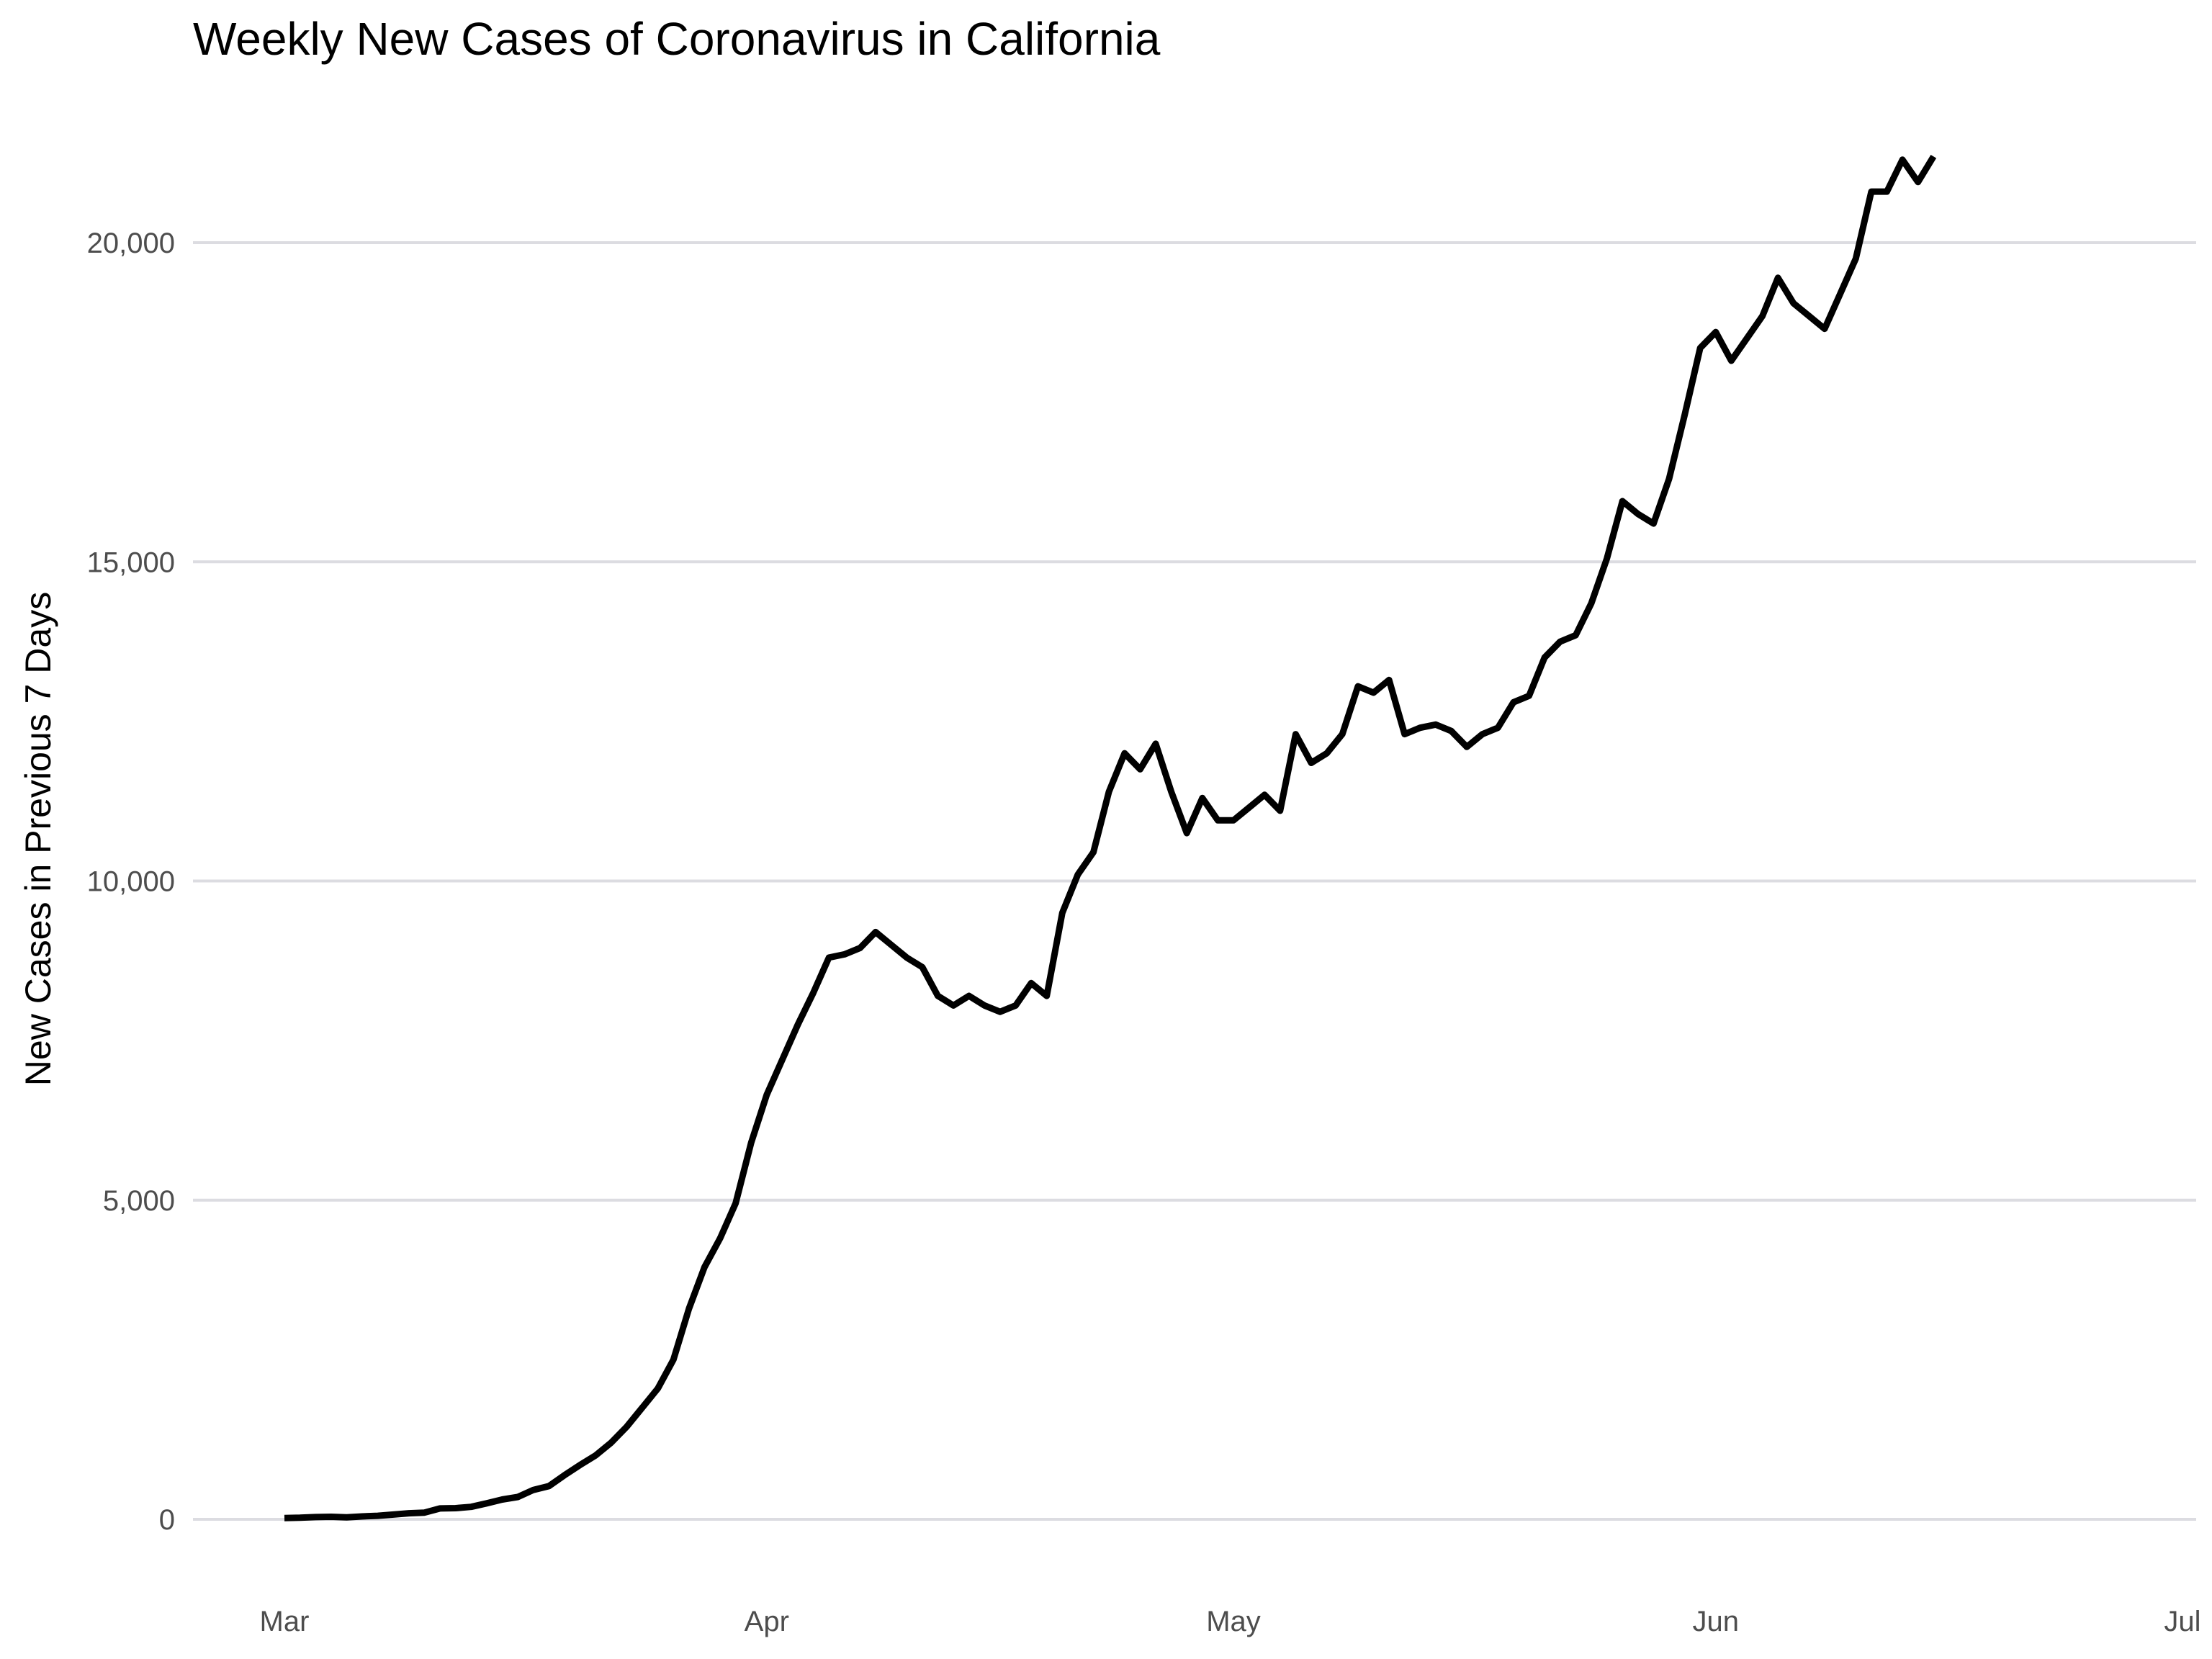 The image size is (2212, 1659). What do you see at coordinates (1716, 1622) in the screenshot?
I see `x-tick-label: Jun` at bounding box center [1716, 1622].